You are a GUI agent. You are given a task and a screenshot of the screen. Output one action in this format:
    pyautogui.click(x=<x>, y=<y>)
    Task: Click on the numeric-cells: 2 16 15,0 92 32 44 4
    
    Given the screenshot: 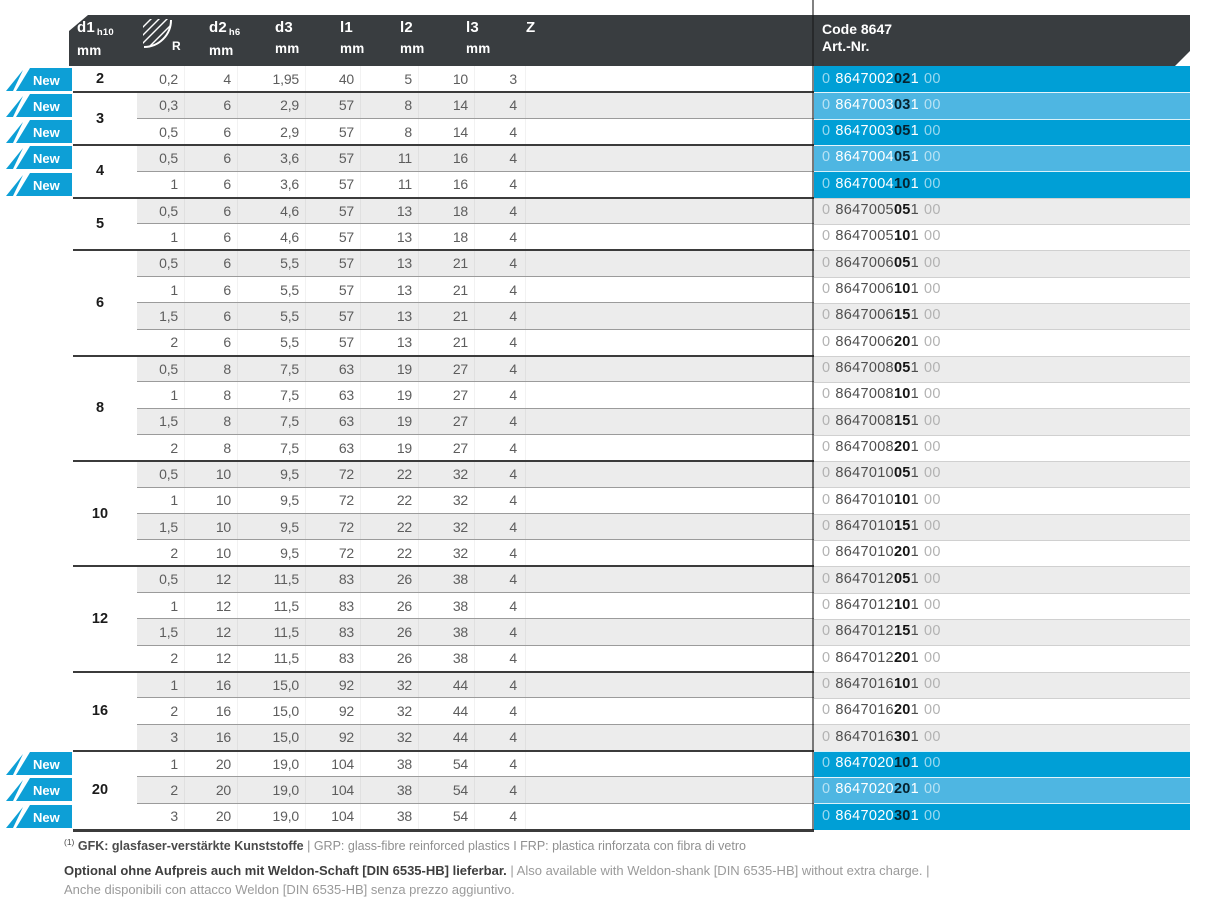 What is the action you would take?
    pyautogui.click(x=475, y=711)
    